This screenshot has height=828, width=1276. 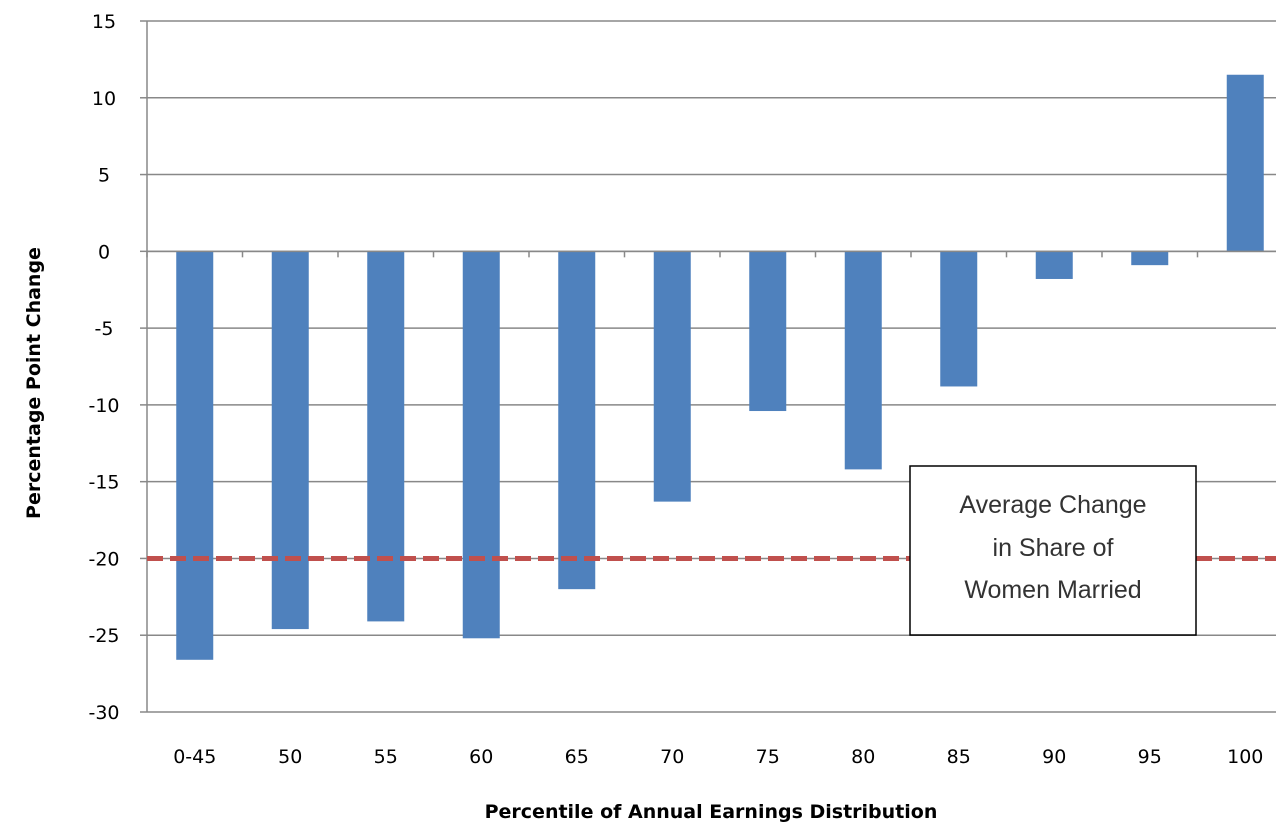 What do you see at coordinates (34, 383) in the screenshot?
I see `y-axis-title: Percentage Point Change` at bounding box center [34, 383].